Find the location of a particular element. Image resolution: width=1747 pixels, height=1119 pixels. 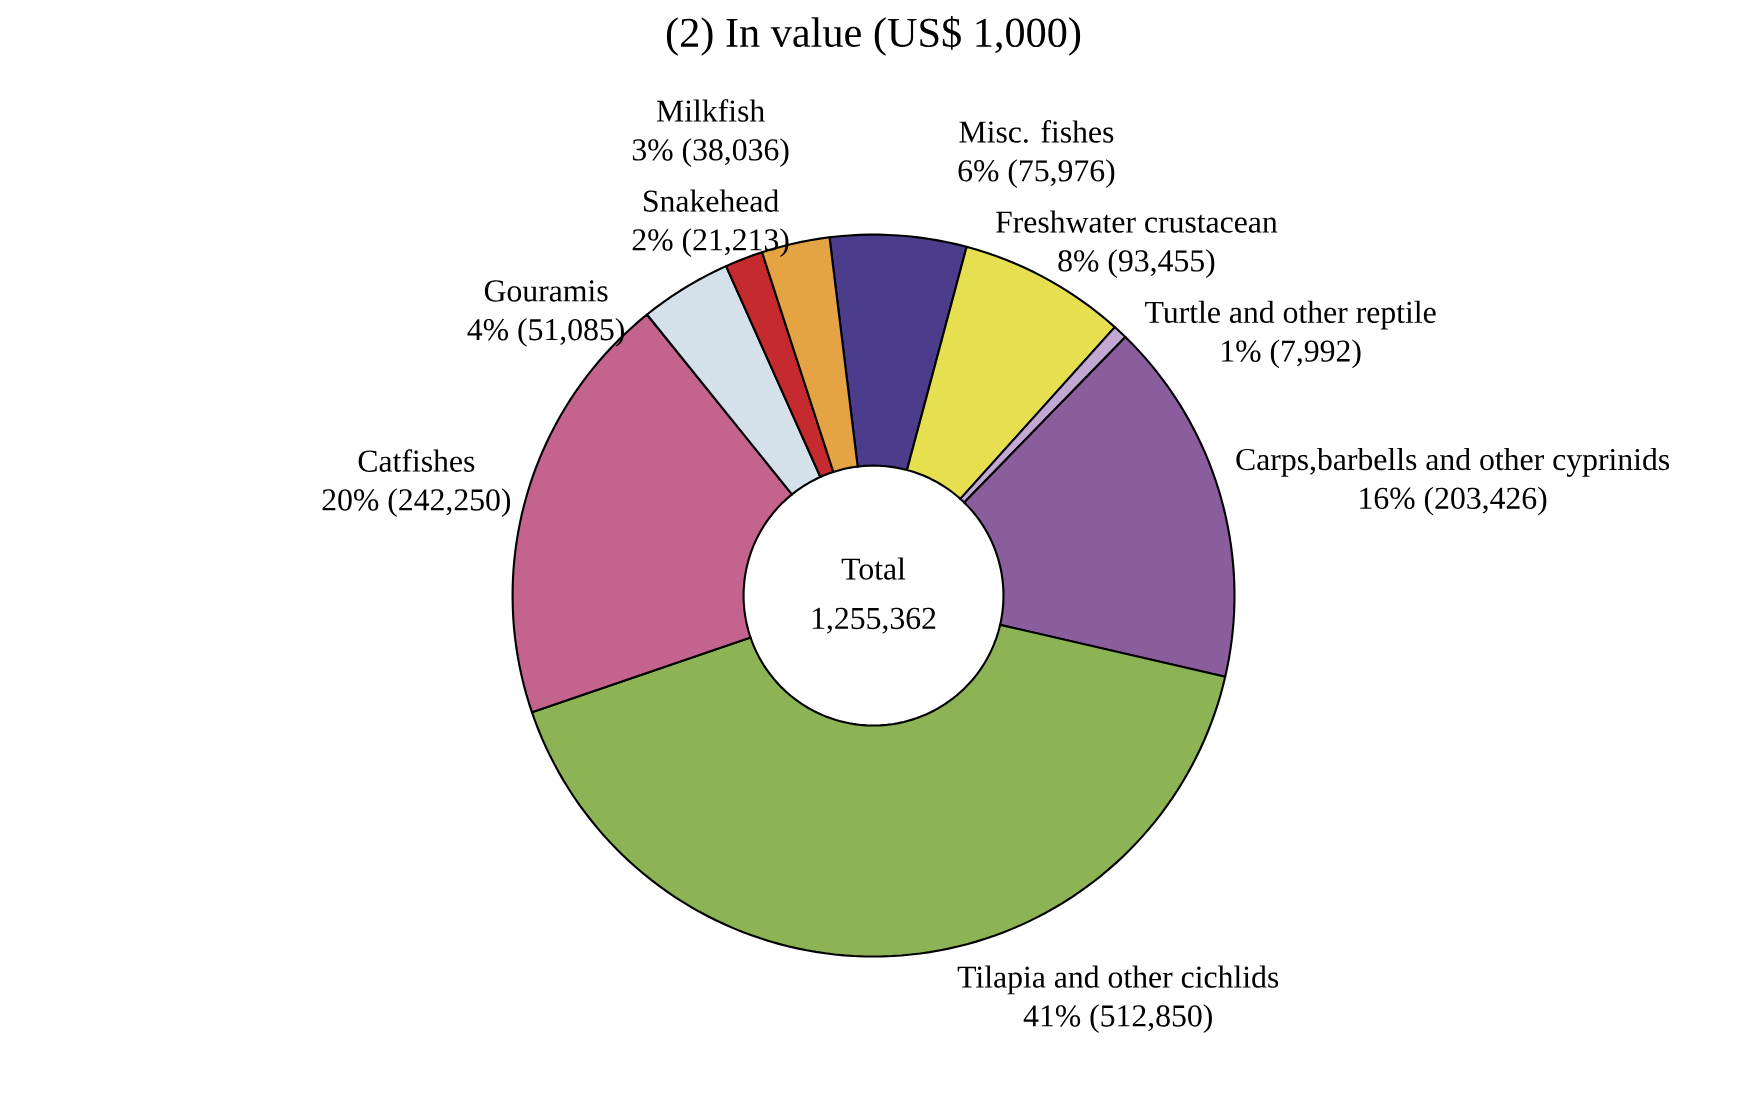

slice-label: Gouramis is located at coordinates (546, 291).